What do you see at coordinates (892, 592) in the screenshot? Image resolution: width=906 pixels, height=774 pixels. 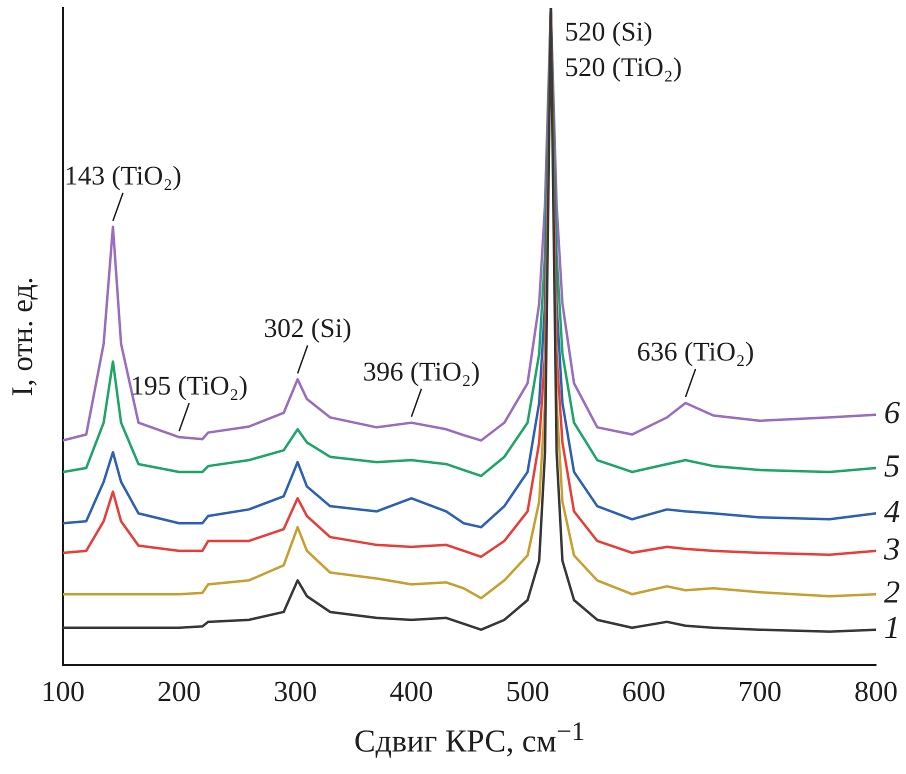 I see `series-label: 2` at bounding box center [892, 592].